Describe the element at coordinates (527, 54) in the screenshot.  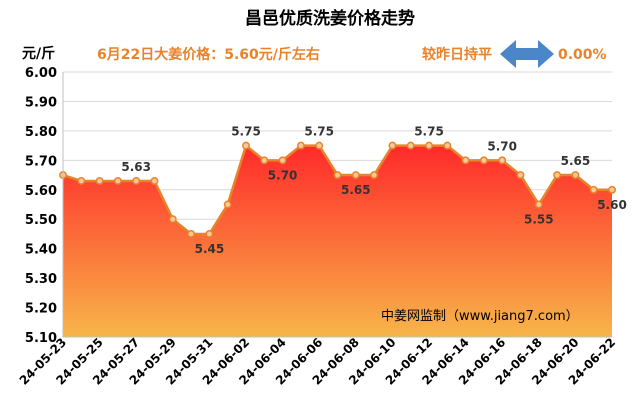
I see `double-arrow-icon` at that location.